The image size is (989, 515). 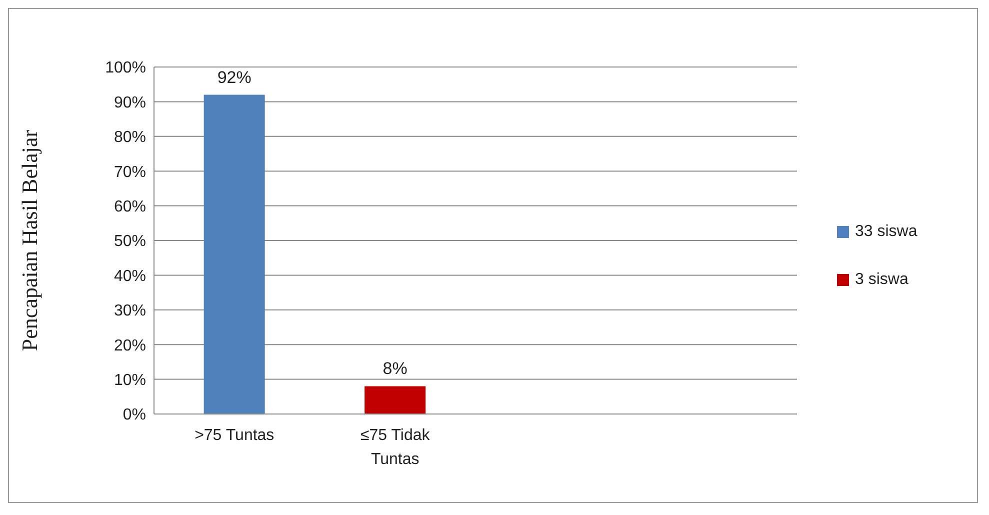 What do you see at coordinates (130, 207) in the screenshot?
I see `y-tick-label: 60%` at bounding box center [130, 207].